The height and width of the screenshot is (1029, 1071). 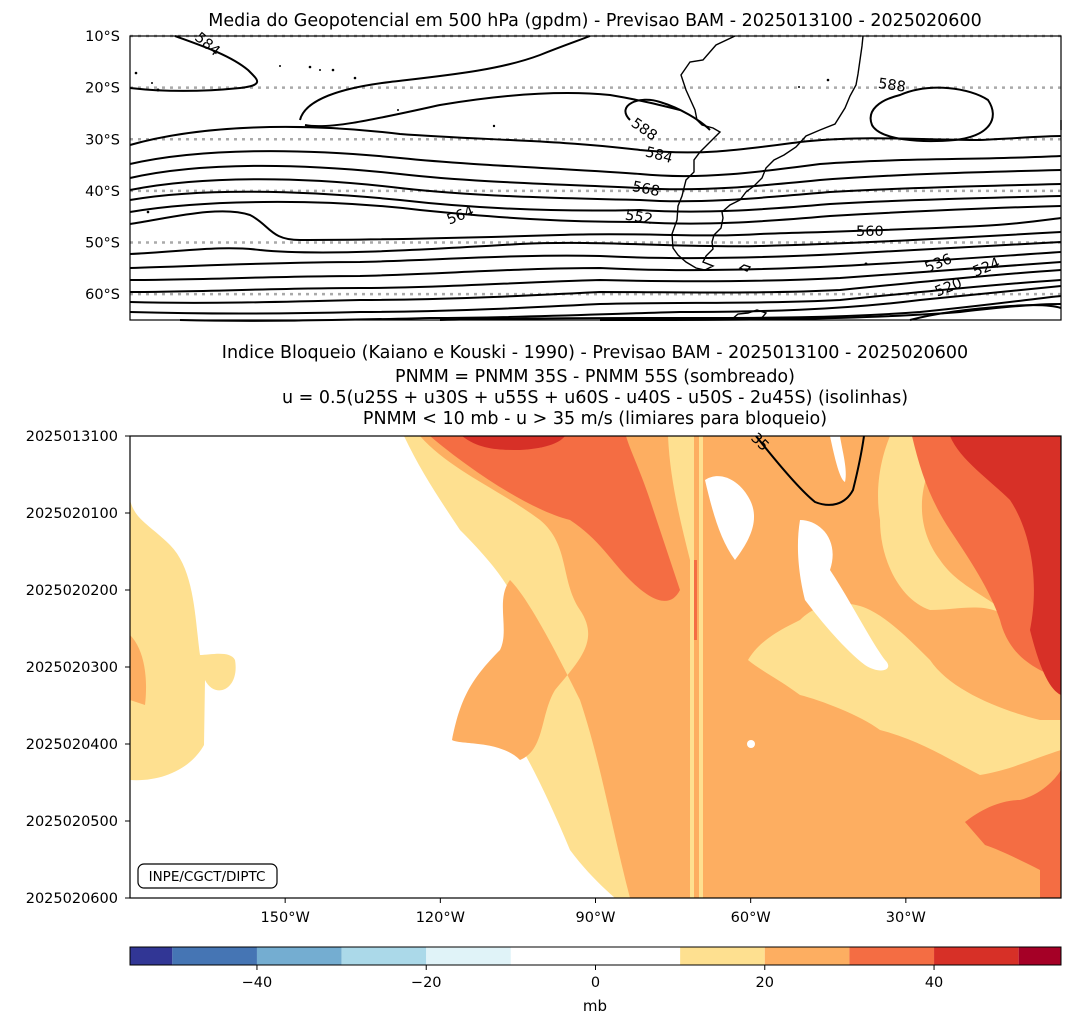 I want to click on lon-tick-label: 30°W, so click(x=906, y=918).